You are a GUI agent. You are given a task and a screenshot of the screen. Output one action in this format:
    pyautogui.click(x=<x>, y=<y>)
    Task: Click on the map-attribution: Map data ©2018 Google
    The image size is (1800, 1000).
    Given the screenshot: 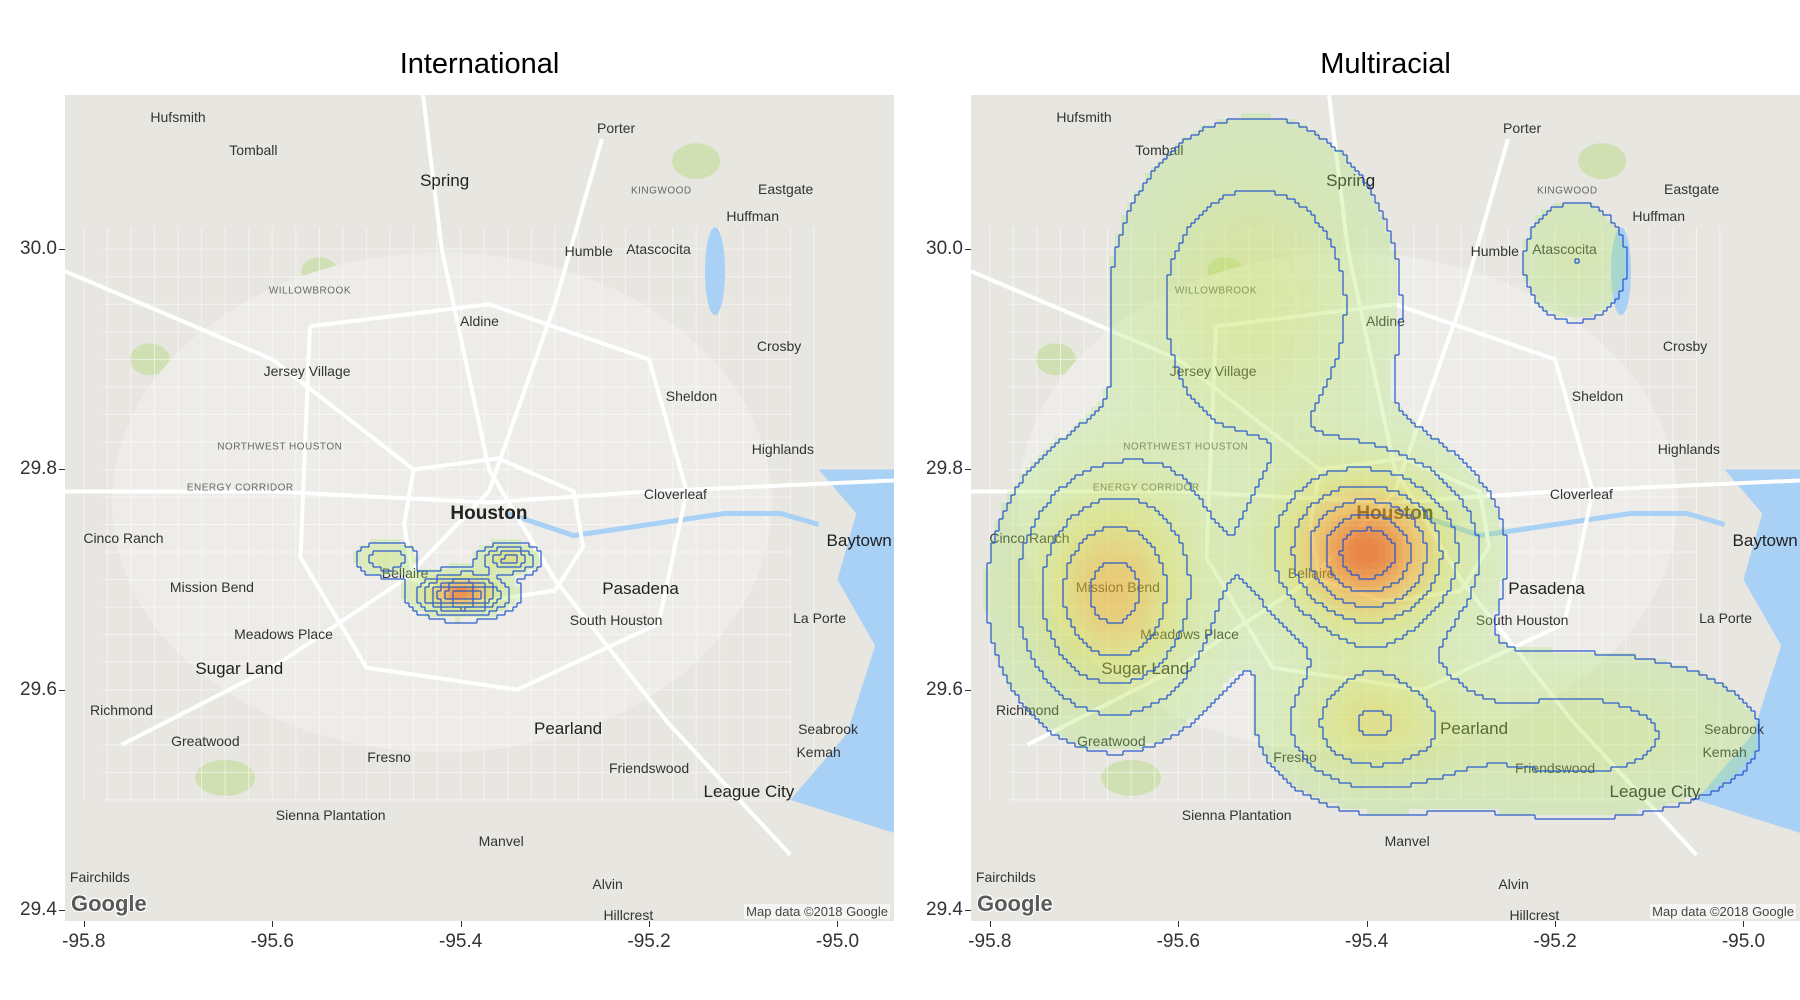 What is the action you would take?
    pyautogui.click(x=817, y=911)
    